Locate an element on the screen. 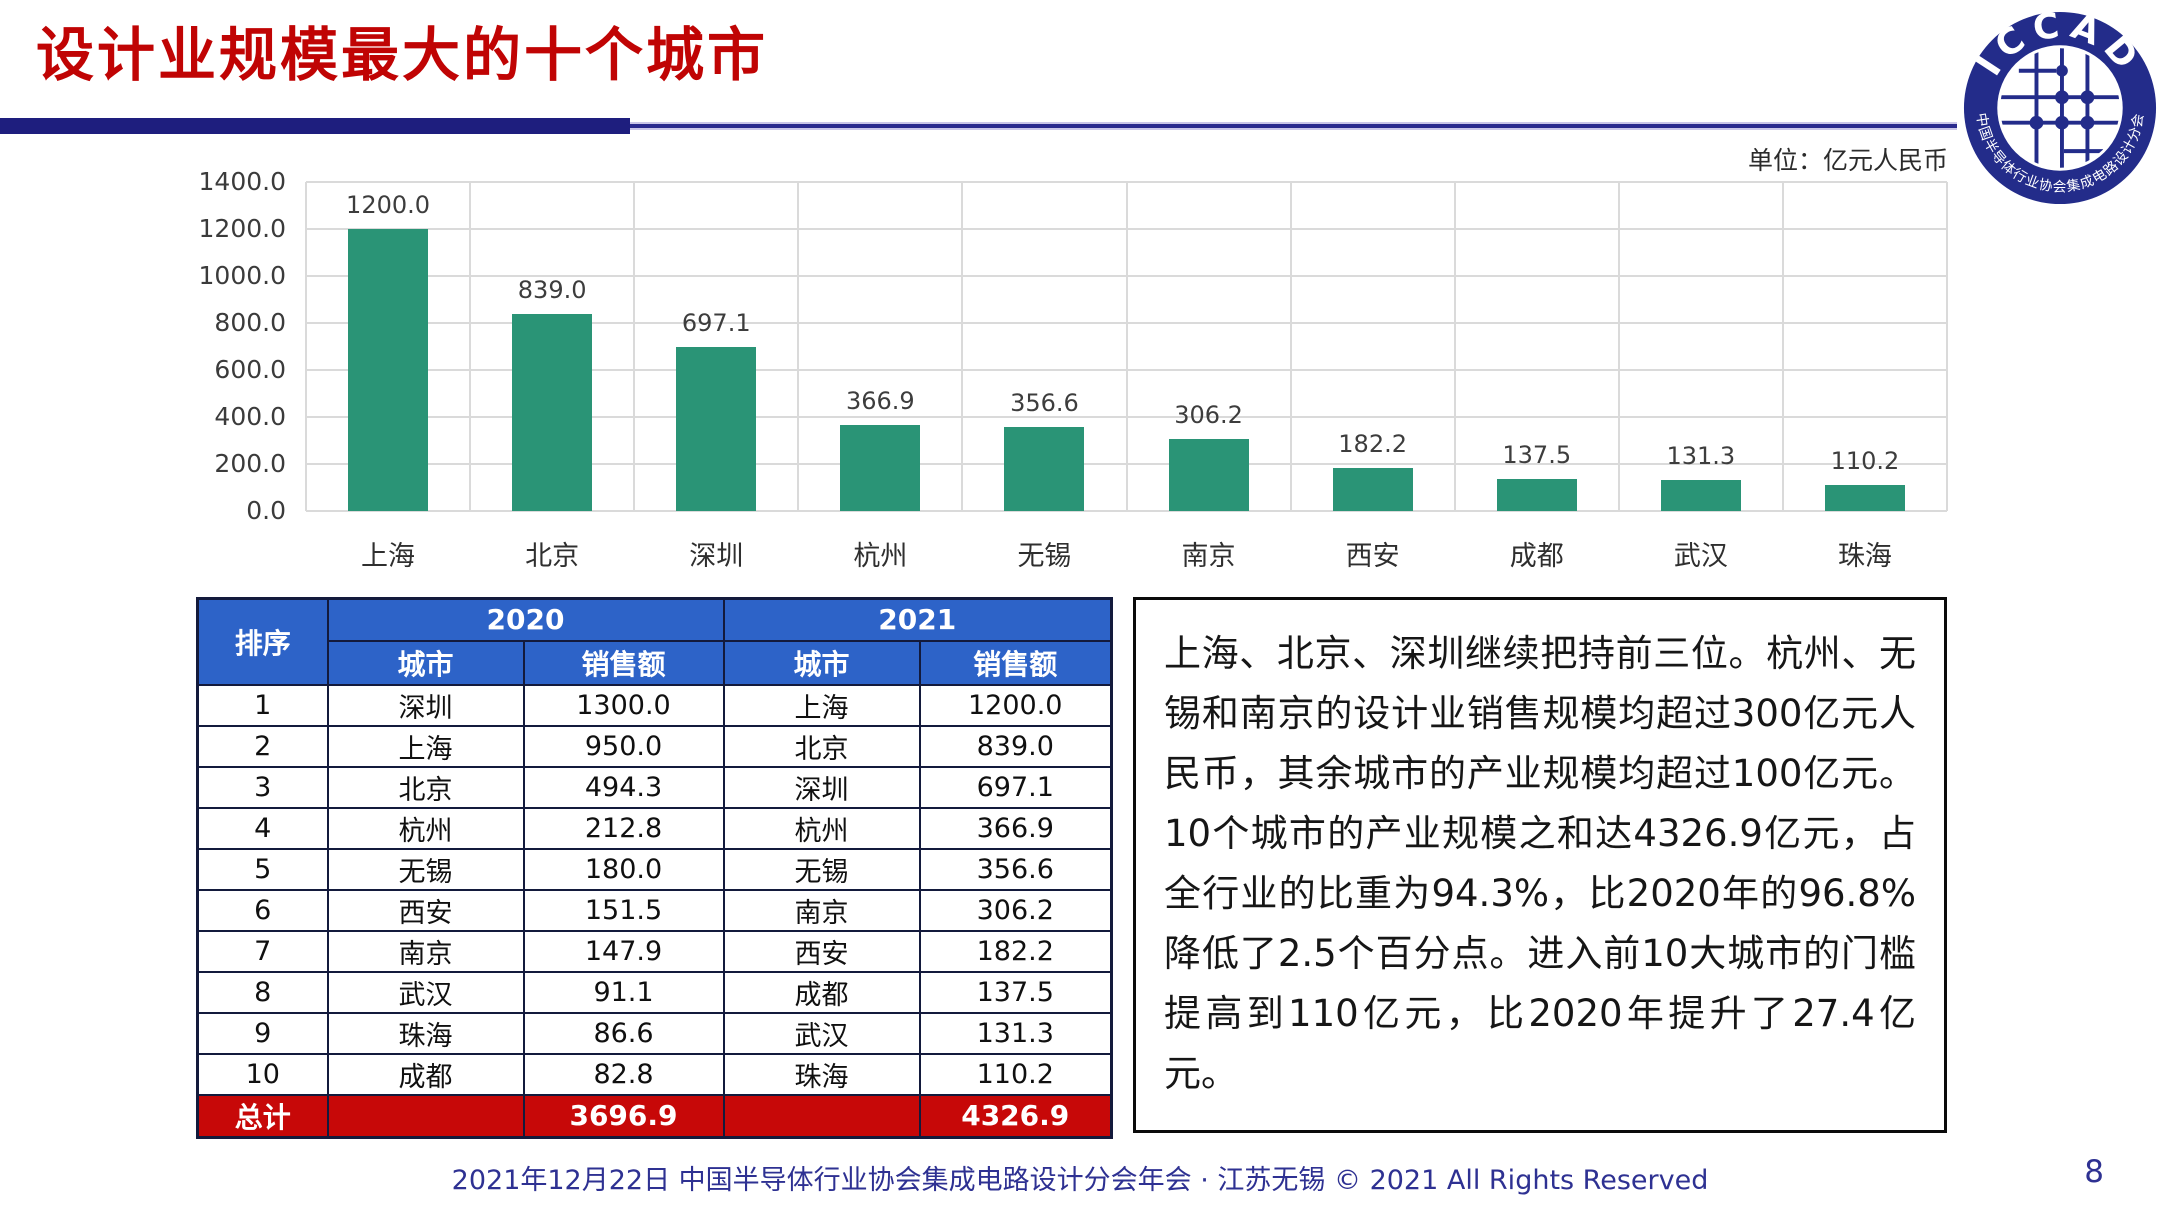 This screenshot has height=1216, width=2160. y-axis-tick-label: 200.0 is located at coordinates (250, 463).